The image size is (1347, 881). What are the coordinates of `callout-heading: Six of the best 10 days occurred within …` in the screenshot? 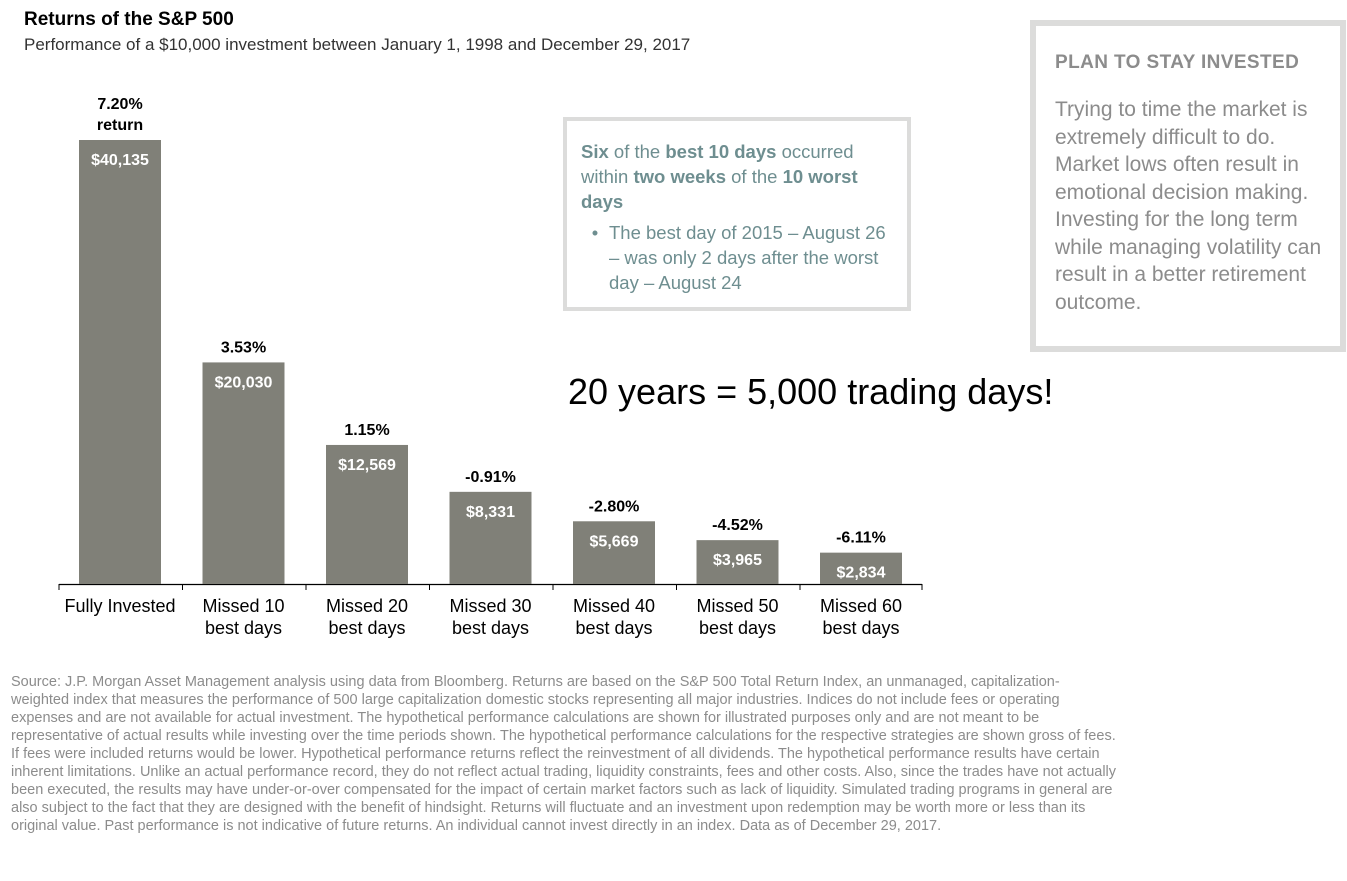 It's located at (737, 176).